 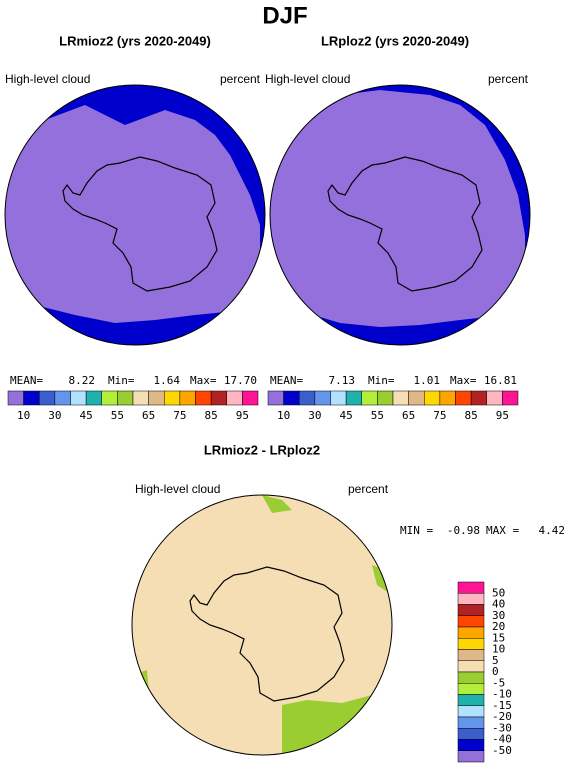 What do you see at coordinates (463, 530) in the screenshot?
I see `stat: -0.98` at bounding box center [463, 530].